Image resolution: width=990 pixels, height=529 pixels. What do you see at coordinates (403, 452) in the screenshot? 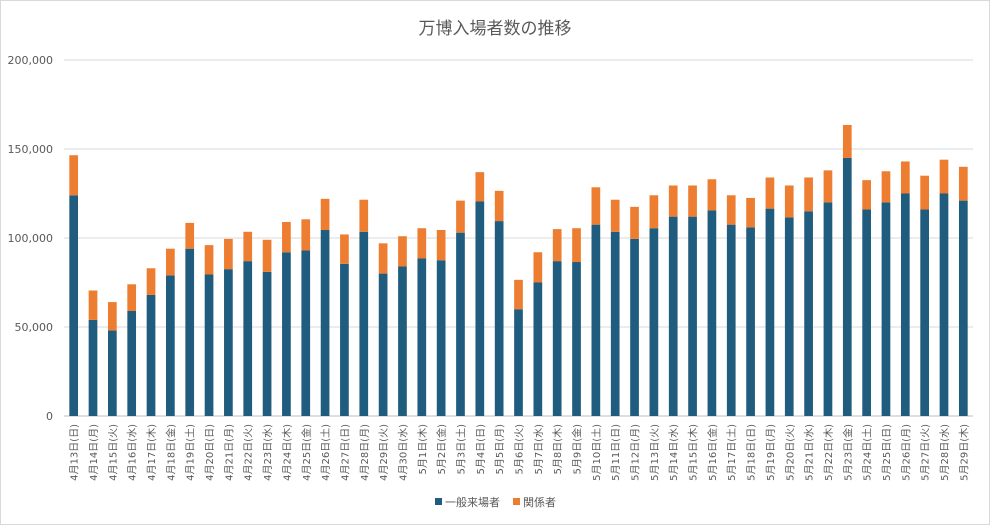
I see `x-tick-label: 4月30日(水)` at bounding box center [403, 452].